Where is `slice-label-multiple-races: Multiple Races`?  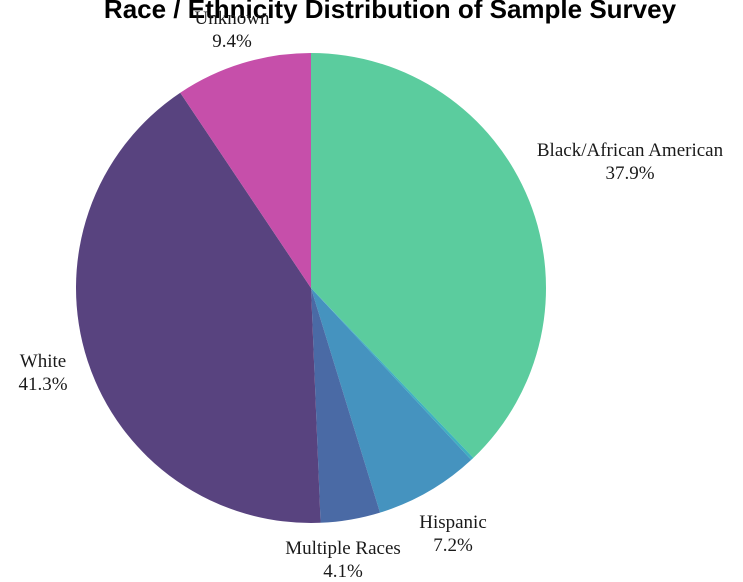 slice-label-multiple-races: Multiple Races is located at coordinates (343, 548).